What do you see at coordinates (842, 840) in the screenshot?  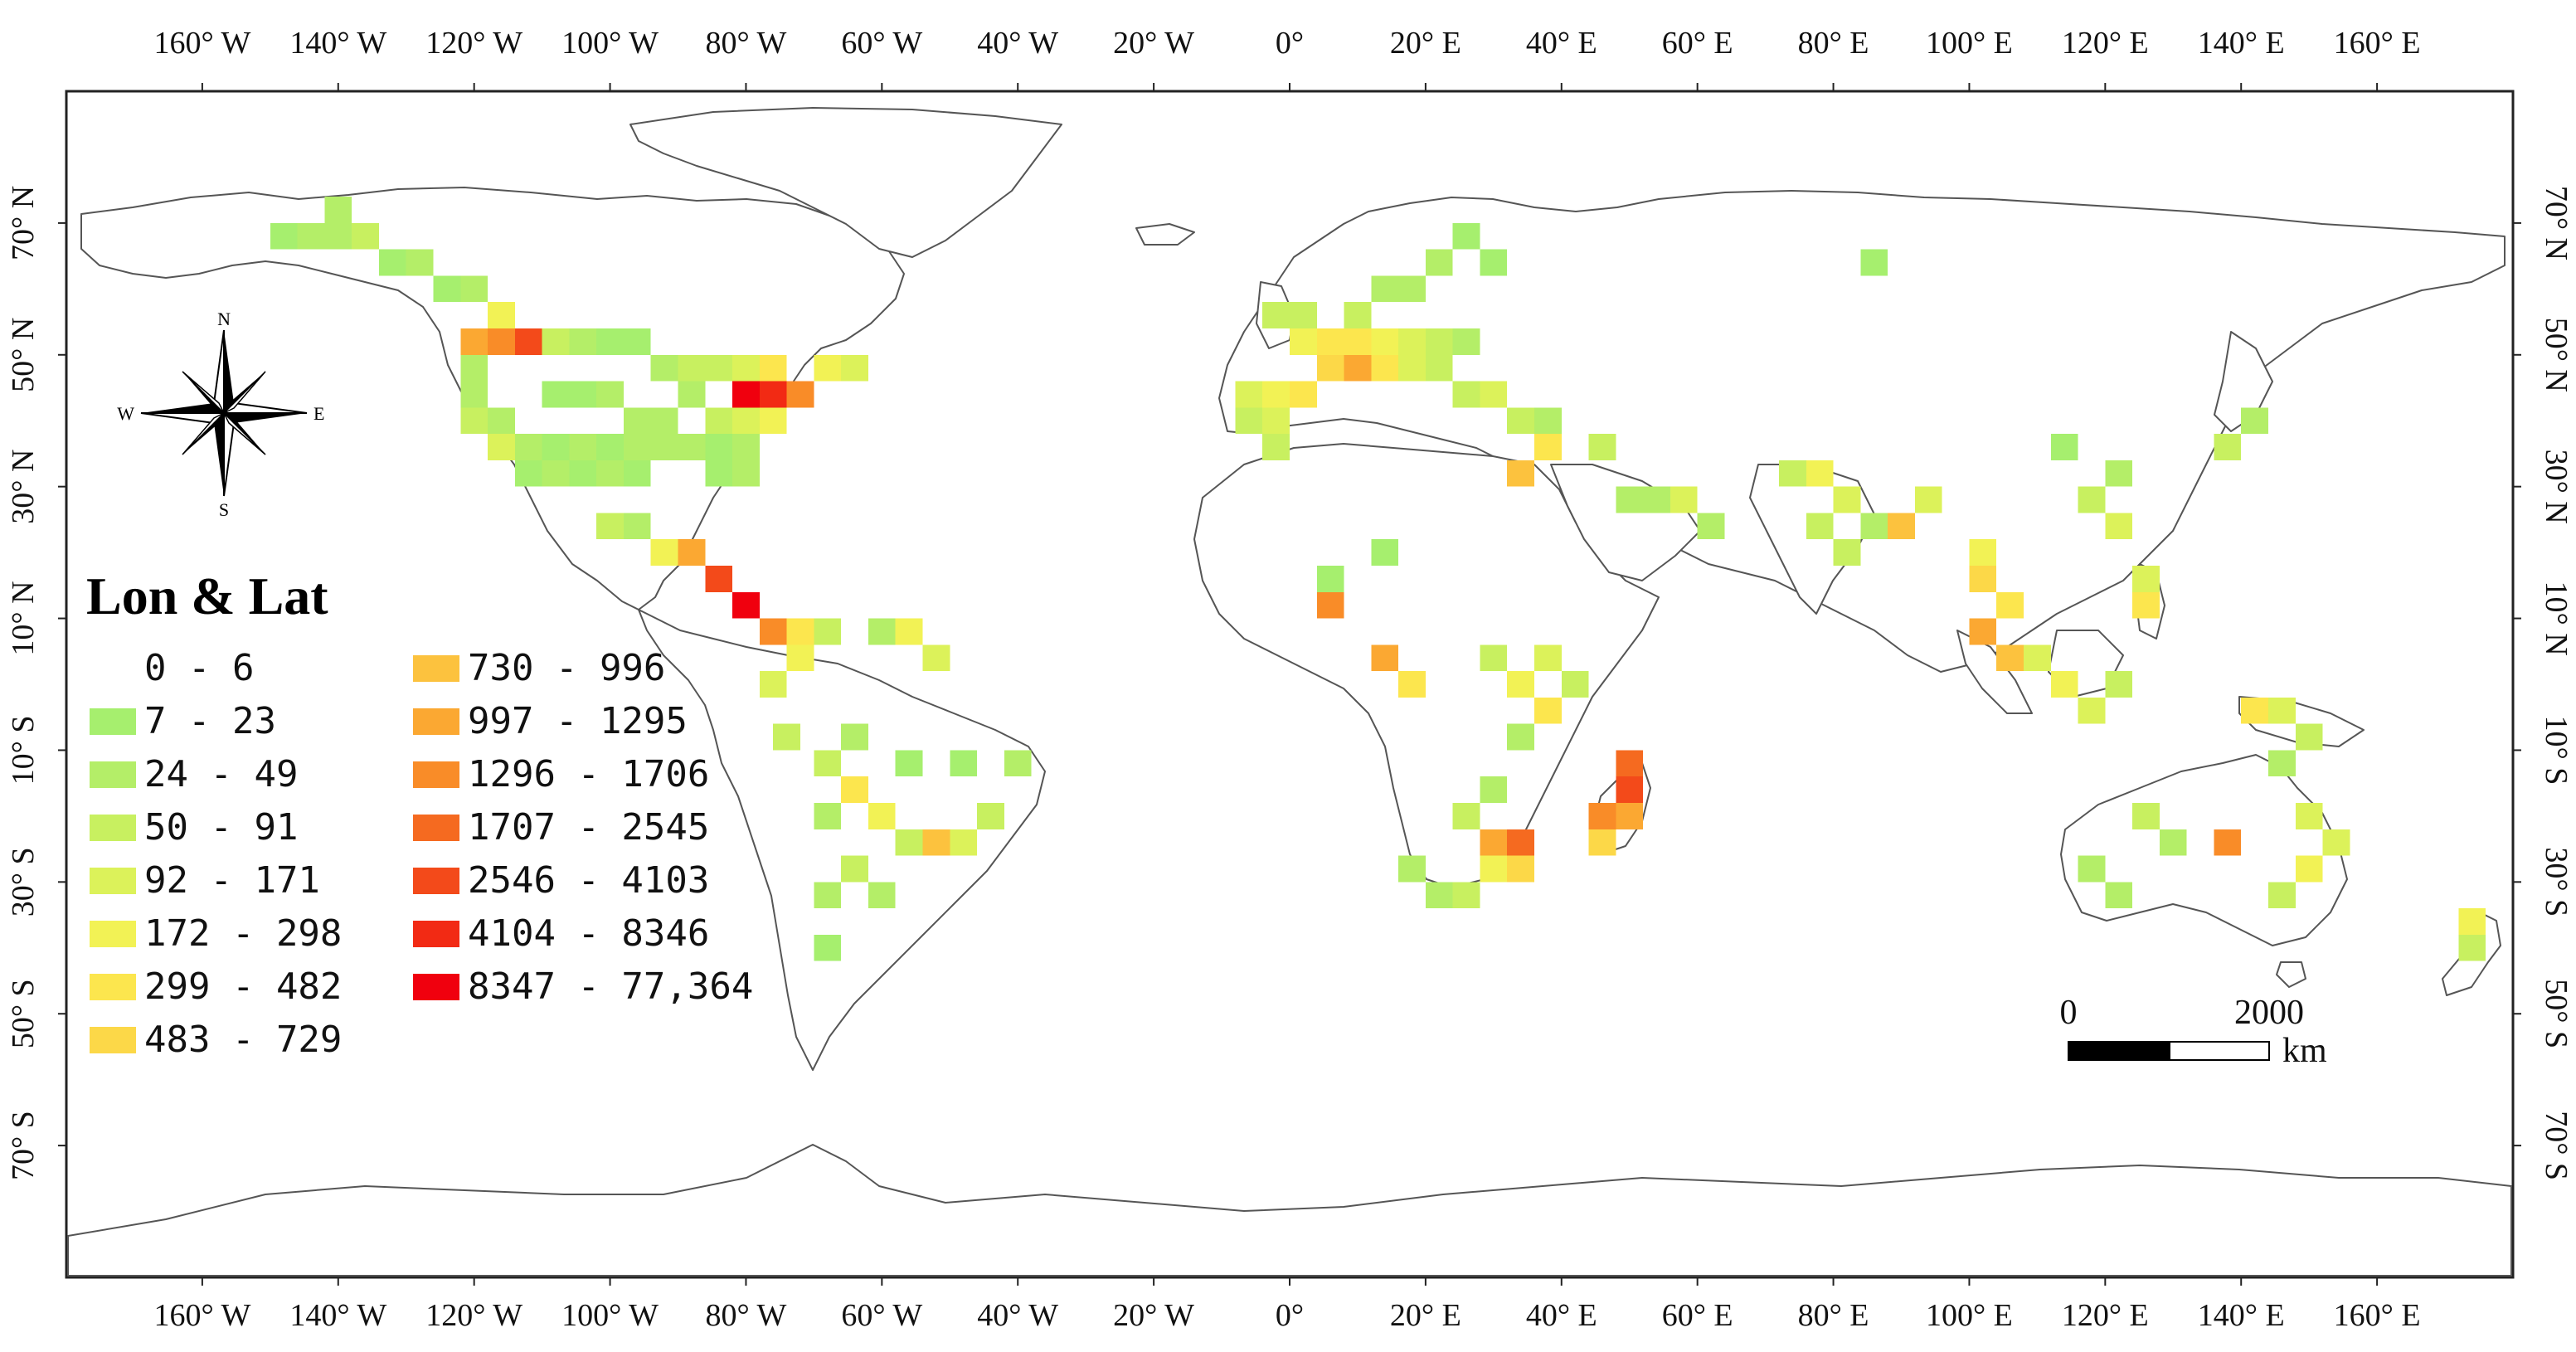 I see `south-america-outline` at bounding box center [842, 840].